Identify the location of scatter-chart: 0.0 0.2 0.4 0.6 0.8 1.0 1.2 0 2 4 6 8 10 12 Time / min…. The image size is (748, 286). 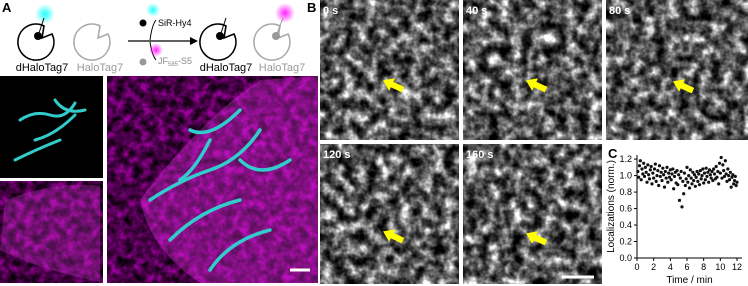
(674, 220).